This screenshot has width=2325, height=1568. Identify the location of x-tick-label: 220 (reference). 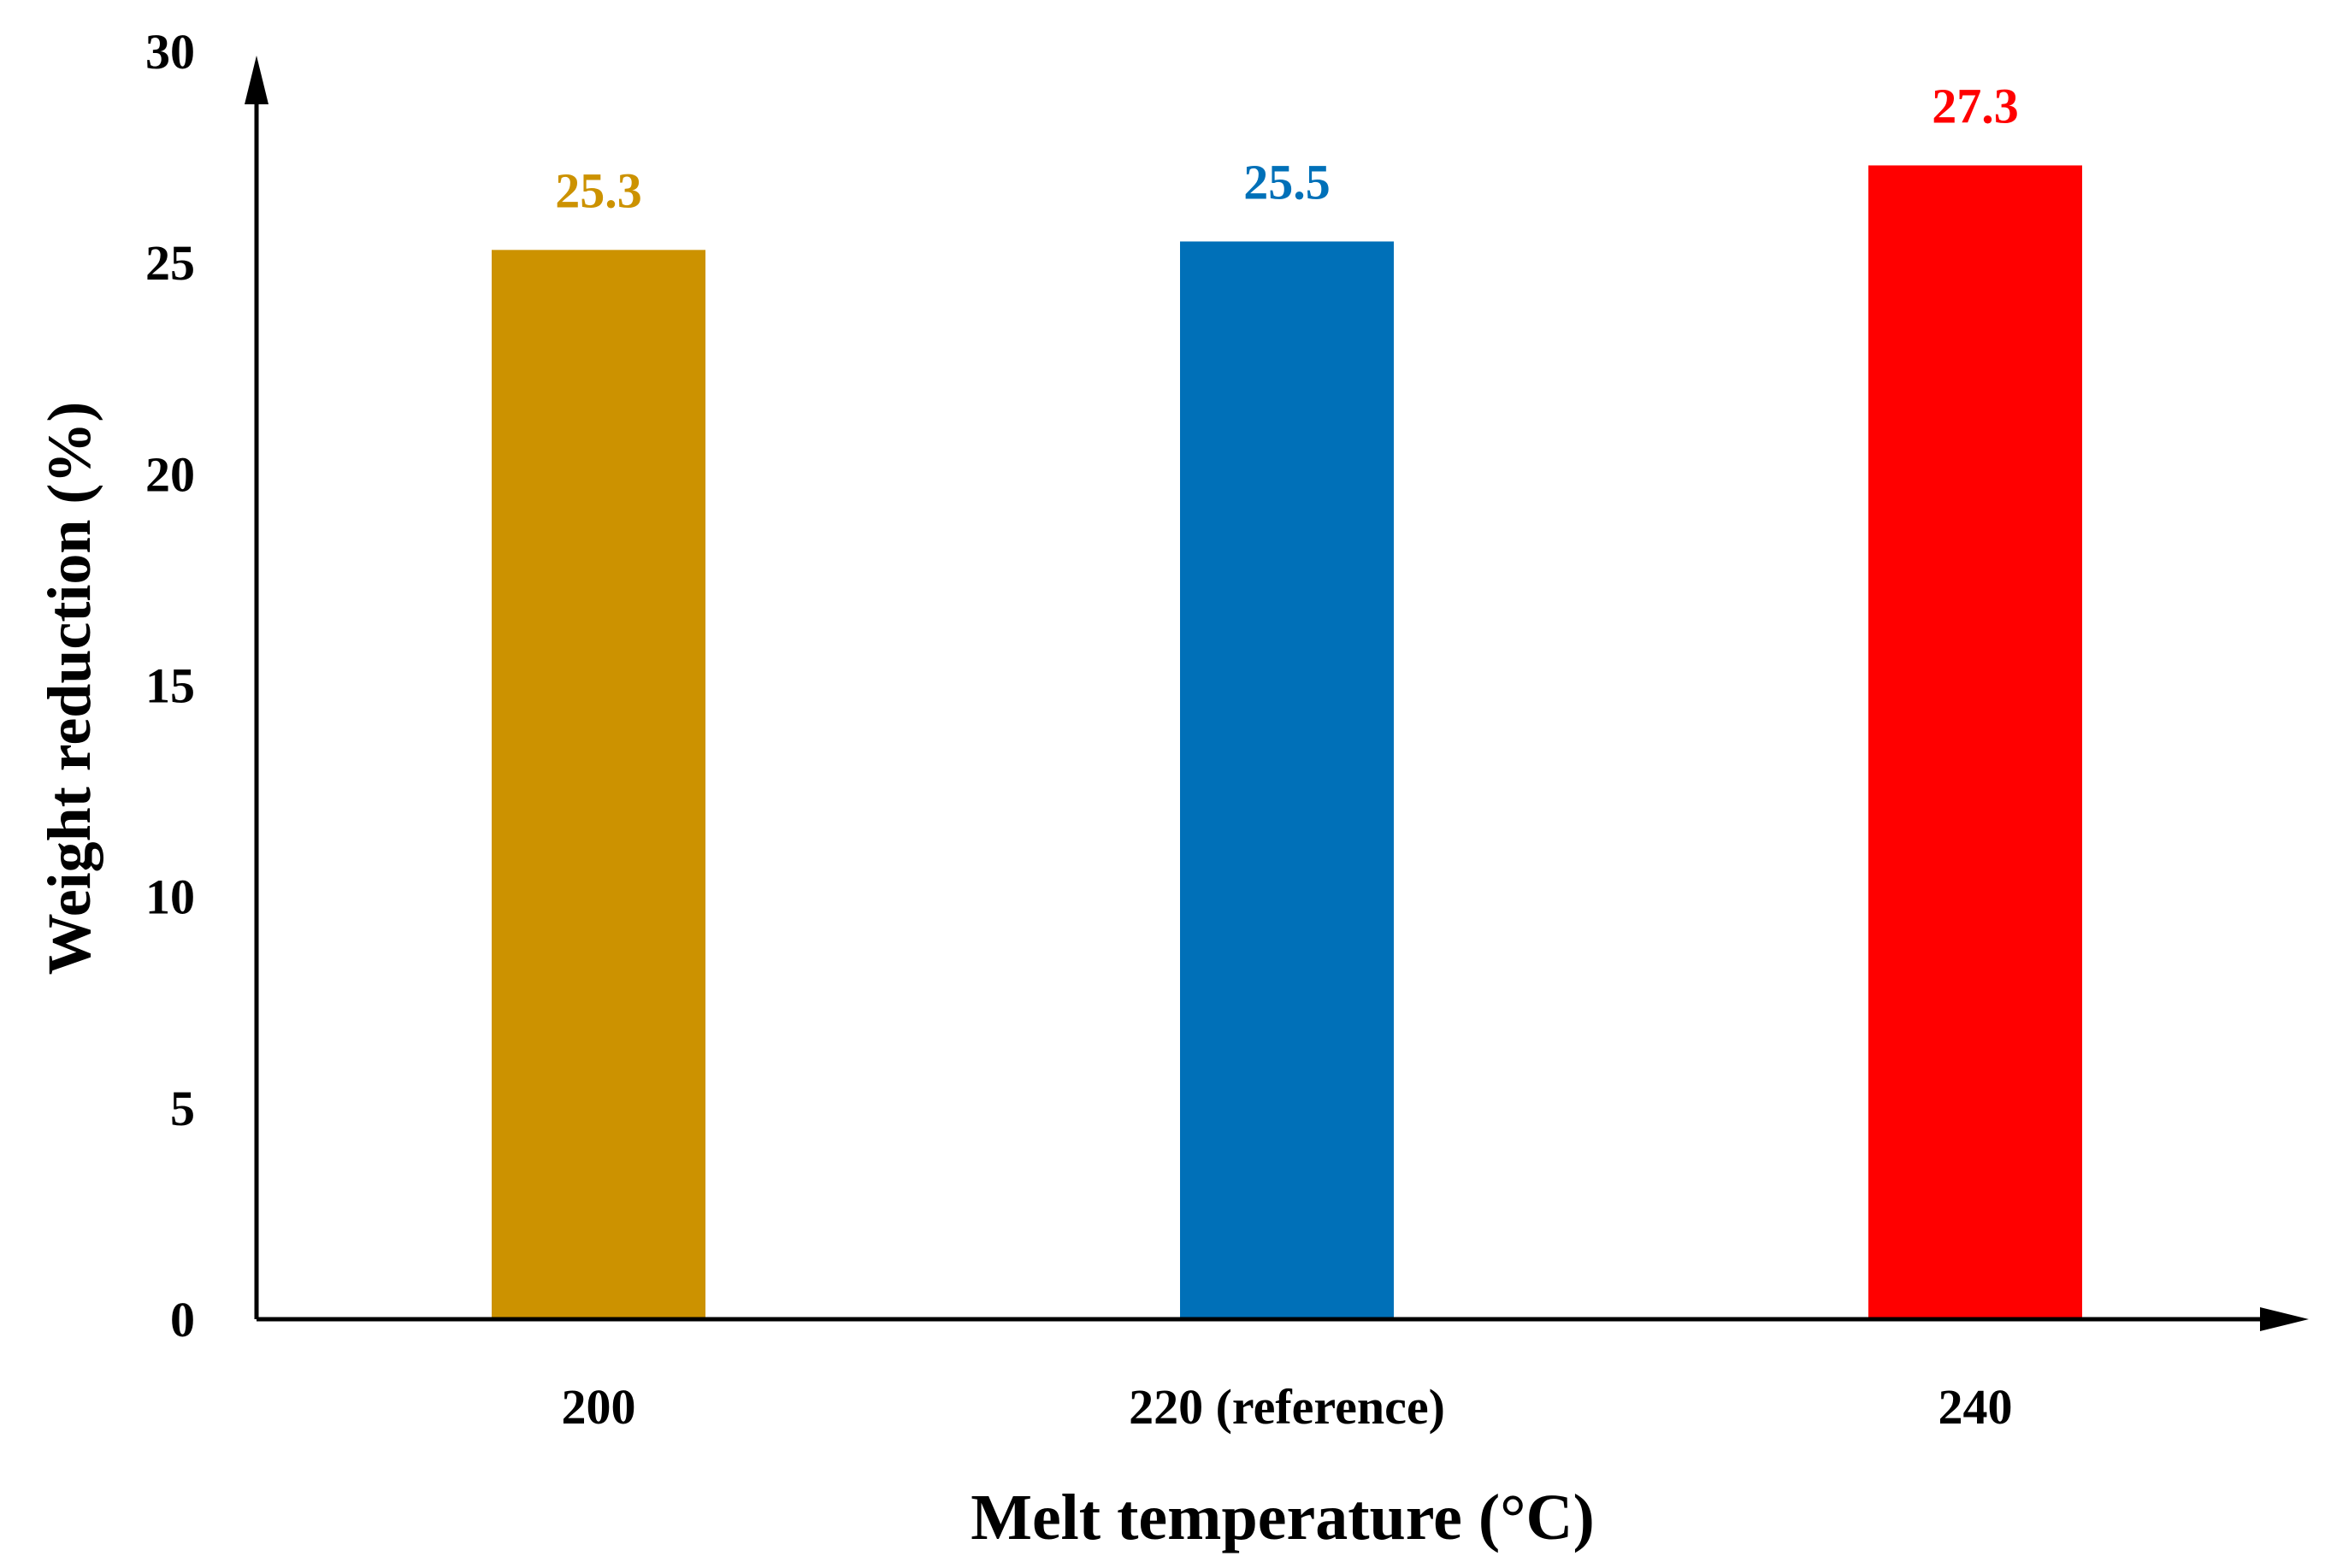
(1287, 1407).